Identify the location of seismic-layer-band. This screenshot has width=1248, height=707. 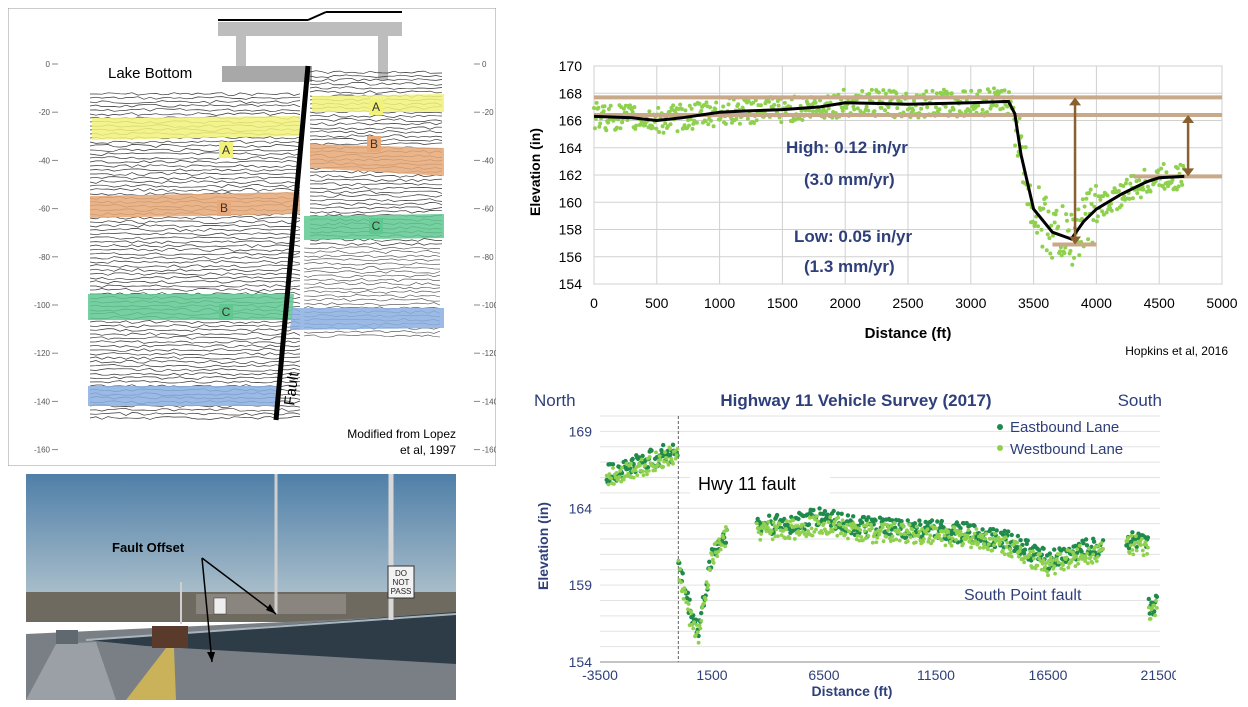
(184, 396).